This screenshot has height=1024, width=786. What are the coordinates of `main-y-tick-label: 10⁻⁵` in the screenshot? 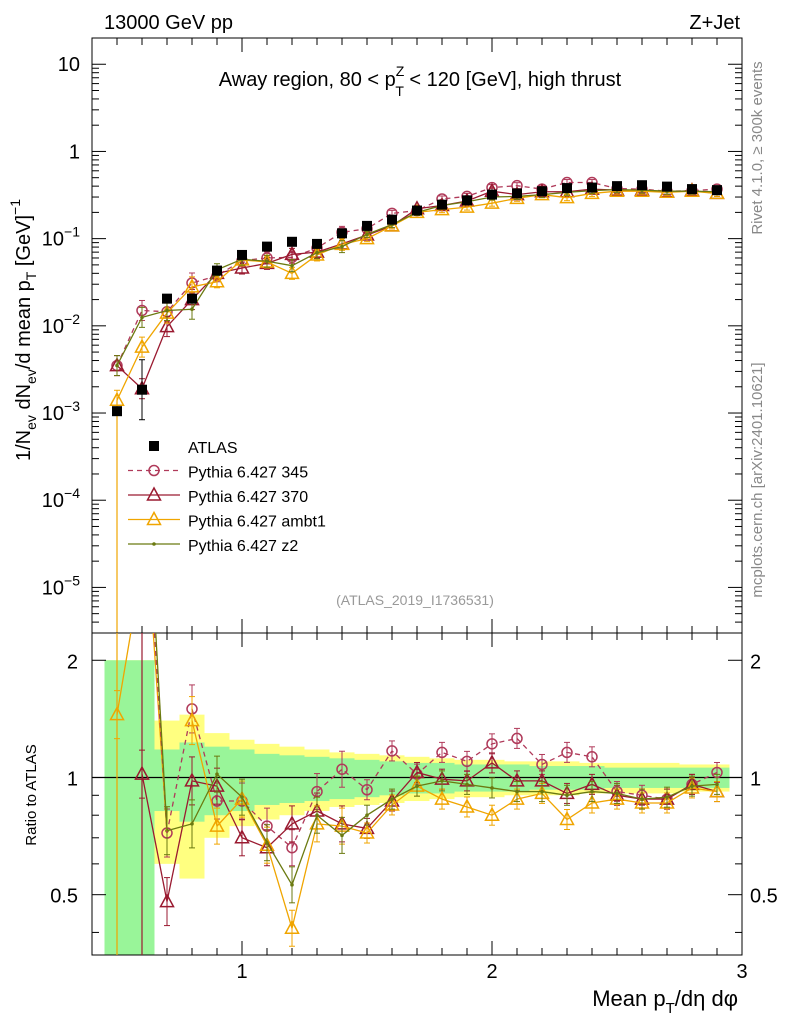 It's located at (61, 585).